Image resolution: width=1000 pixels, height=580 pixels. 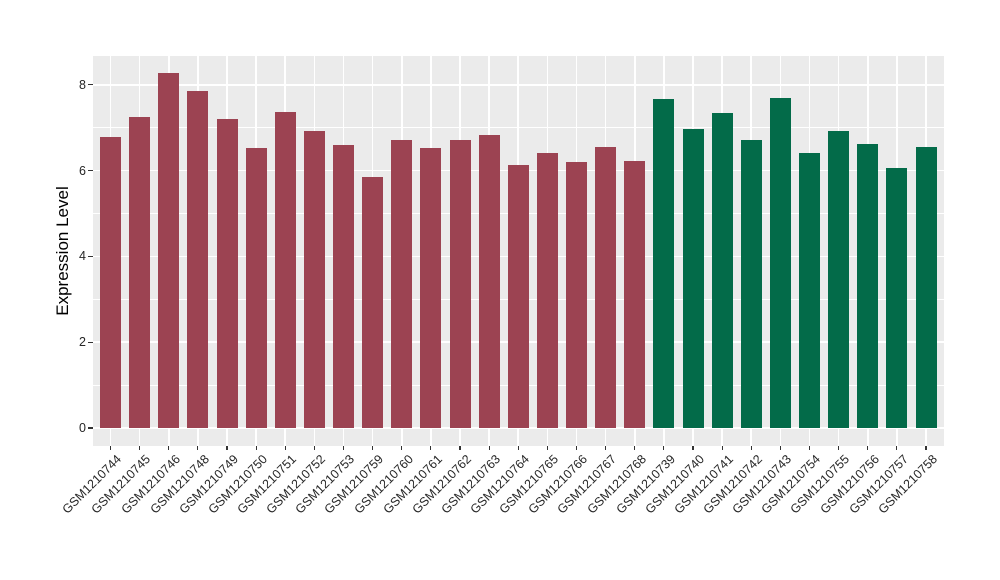 I want to click on y-tick-label: 8, so click(x=82, y=84).